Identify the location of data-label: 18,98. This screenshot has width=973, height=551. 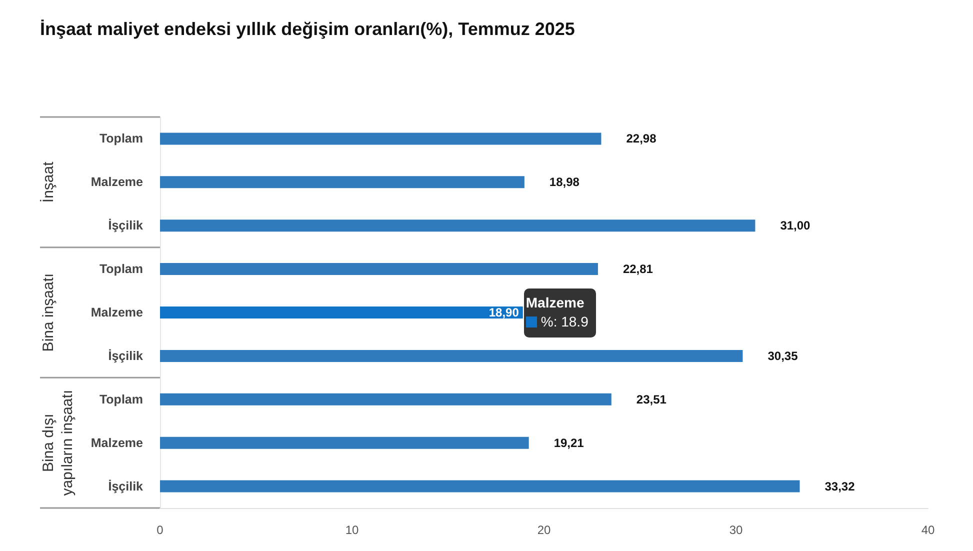
(564, 182).